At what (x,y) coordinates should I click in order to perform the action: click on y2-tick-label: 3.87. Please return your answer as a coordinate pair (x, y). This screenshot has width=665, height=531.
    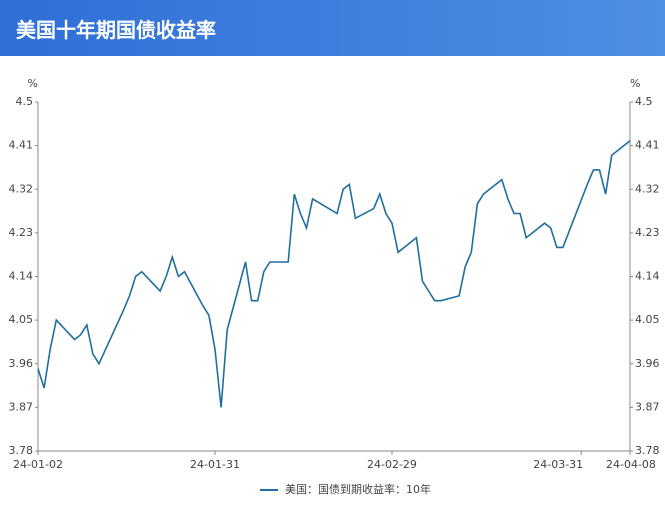
    Looking at the image, I should click on (647, 406).